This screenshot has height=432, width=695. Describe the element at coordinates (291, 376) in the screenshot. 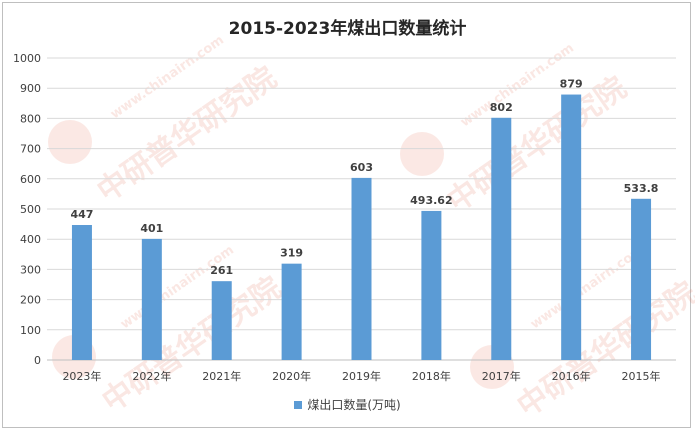

I see `x-tick-label: 2020年` at that location.